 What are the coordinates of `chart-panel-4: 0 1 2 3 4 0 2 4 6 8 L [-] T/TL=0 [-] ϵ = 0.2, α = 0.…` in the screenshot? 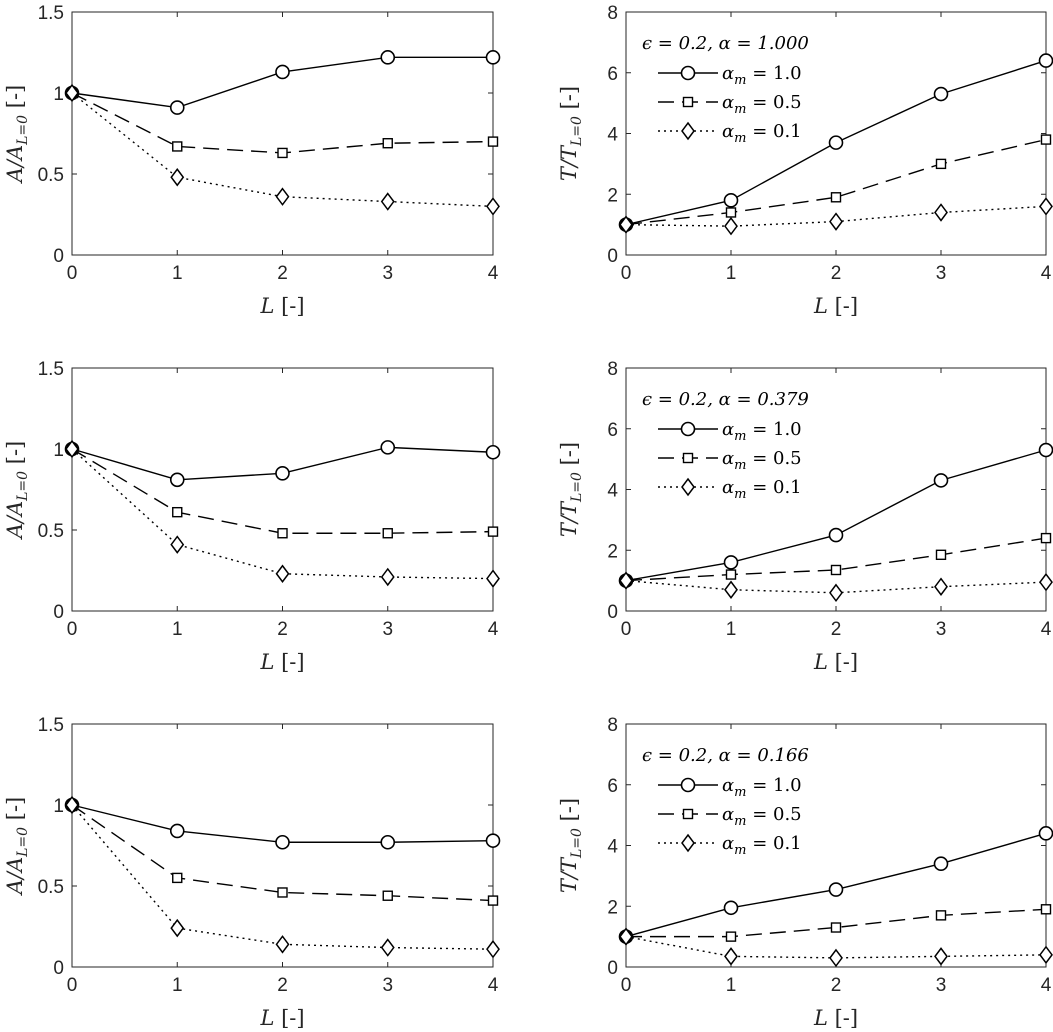 It's located at (805, 516).